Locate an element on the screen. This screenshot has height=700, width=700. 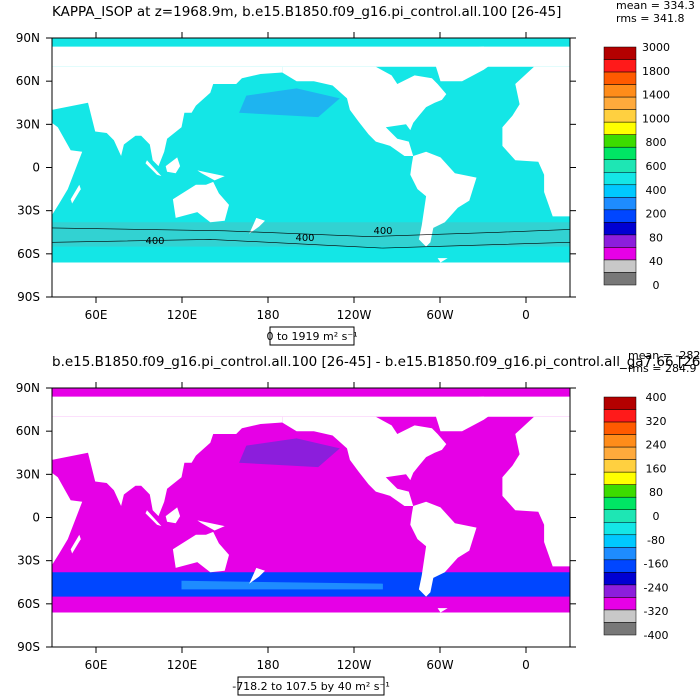
colorbar-label: 1000 is located at coordinates (656, 118).